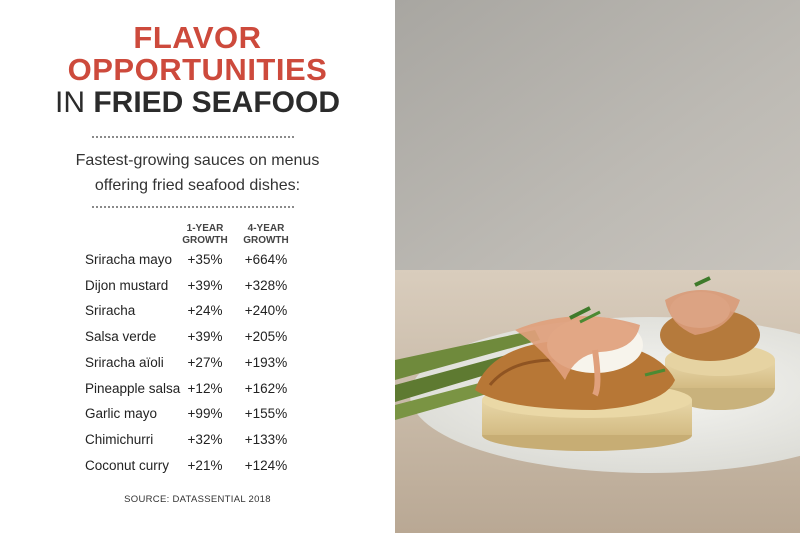 This screenshot has width=800, height=533. Describe the element at coordinates (205, 414) in the screenshot. I see `one-year-growth: +99%` at that location.